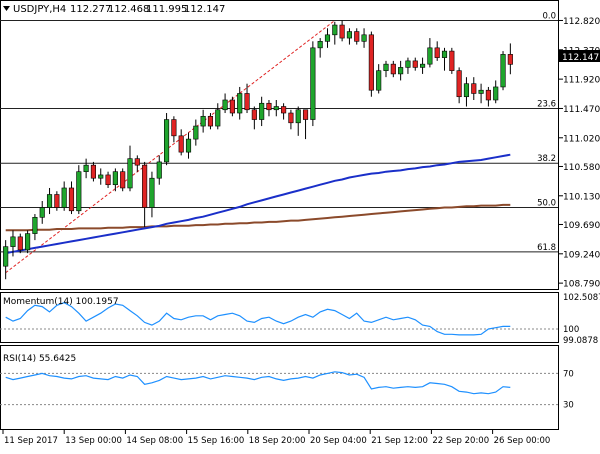  What do you see at coordinates (6, 8) in the screenshot?
I see `collapse-arrow-icon` at bounding box center [6, 8].